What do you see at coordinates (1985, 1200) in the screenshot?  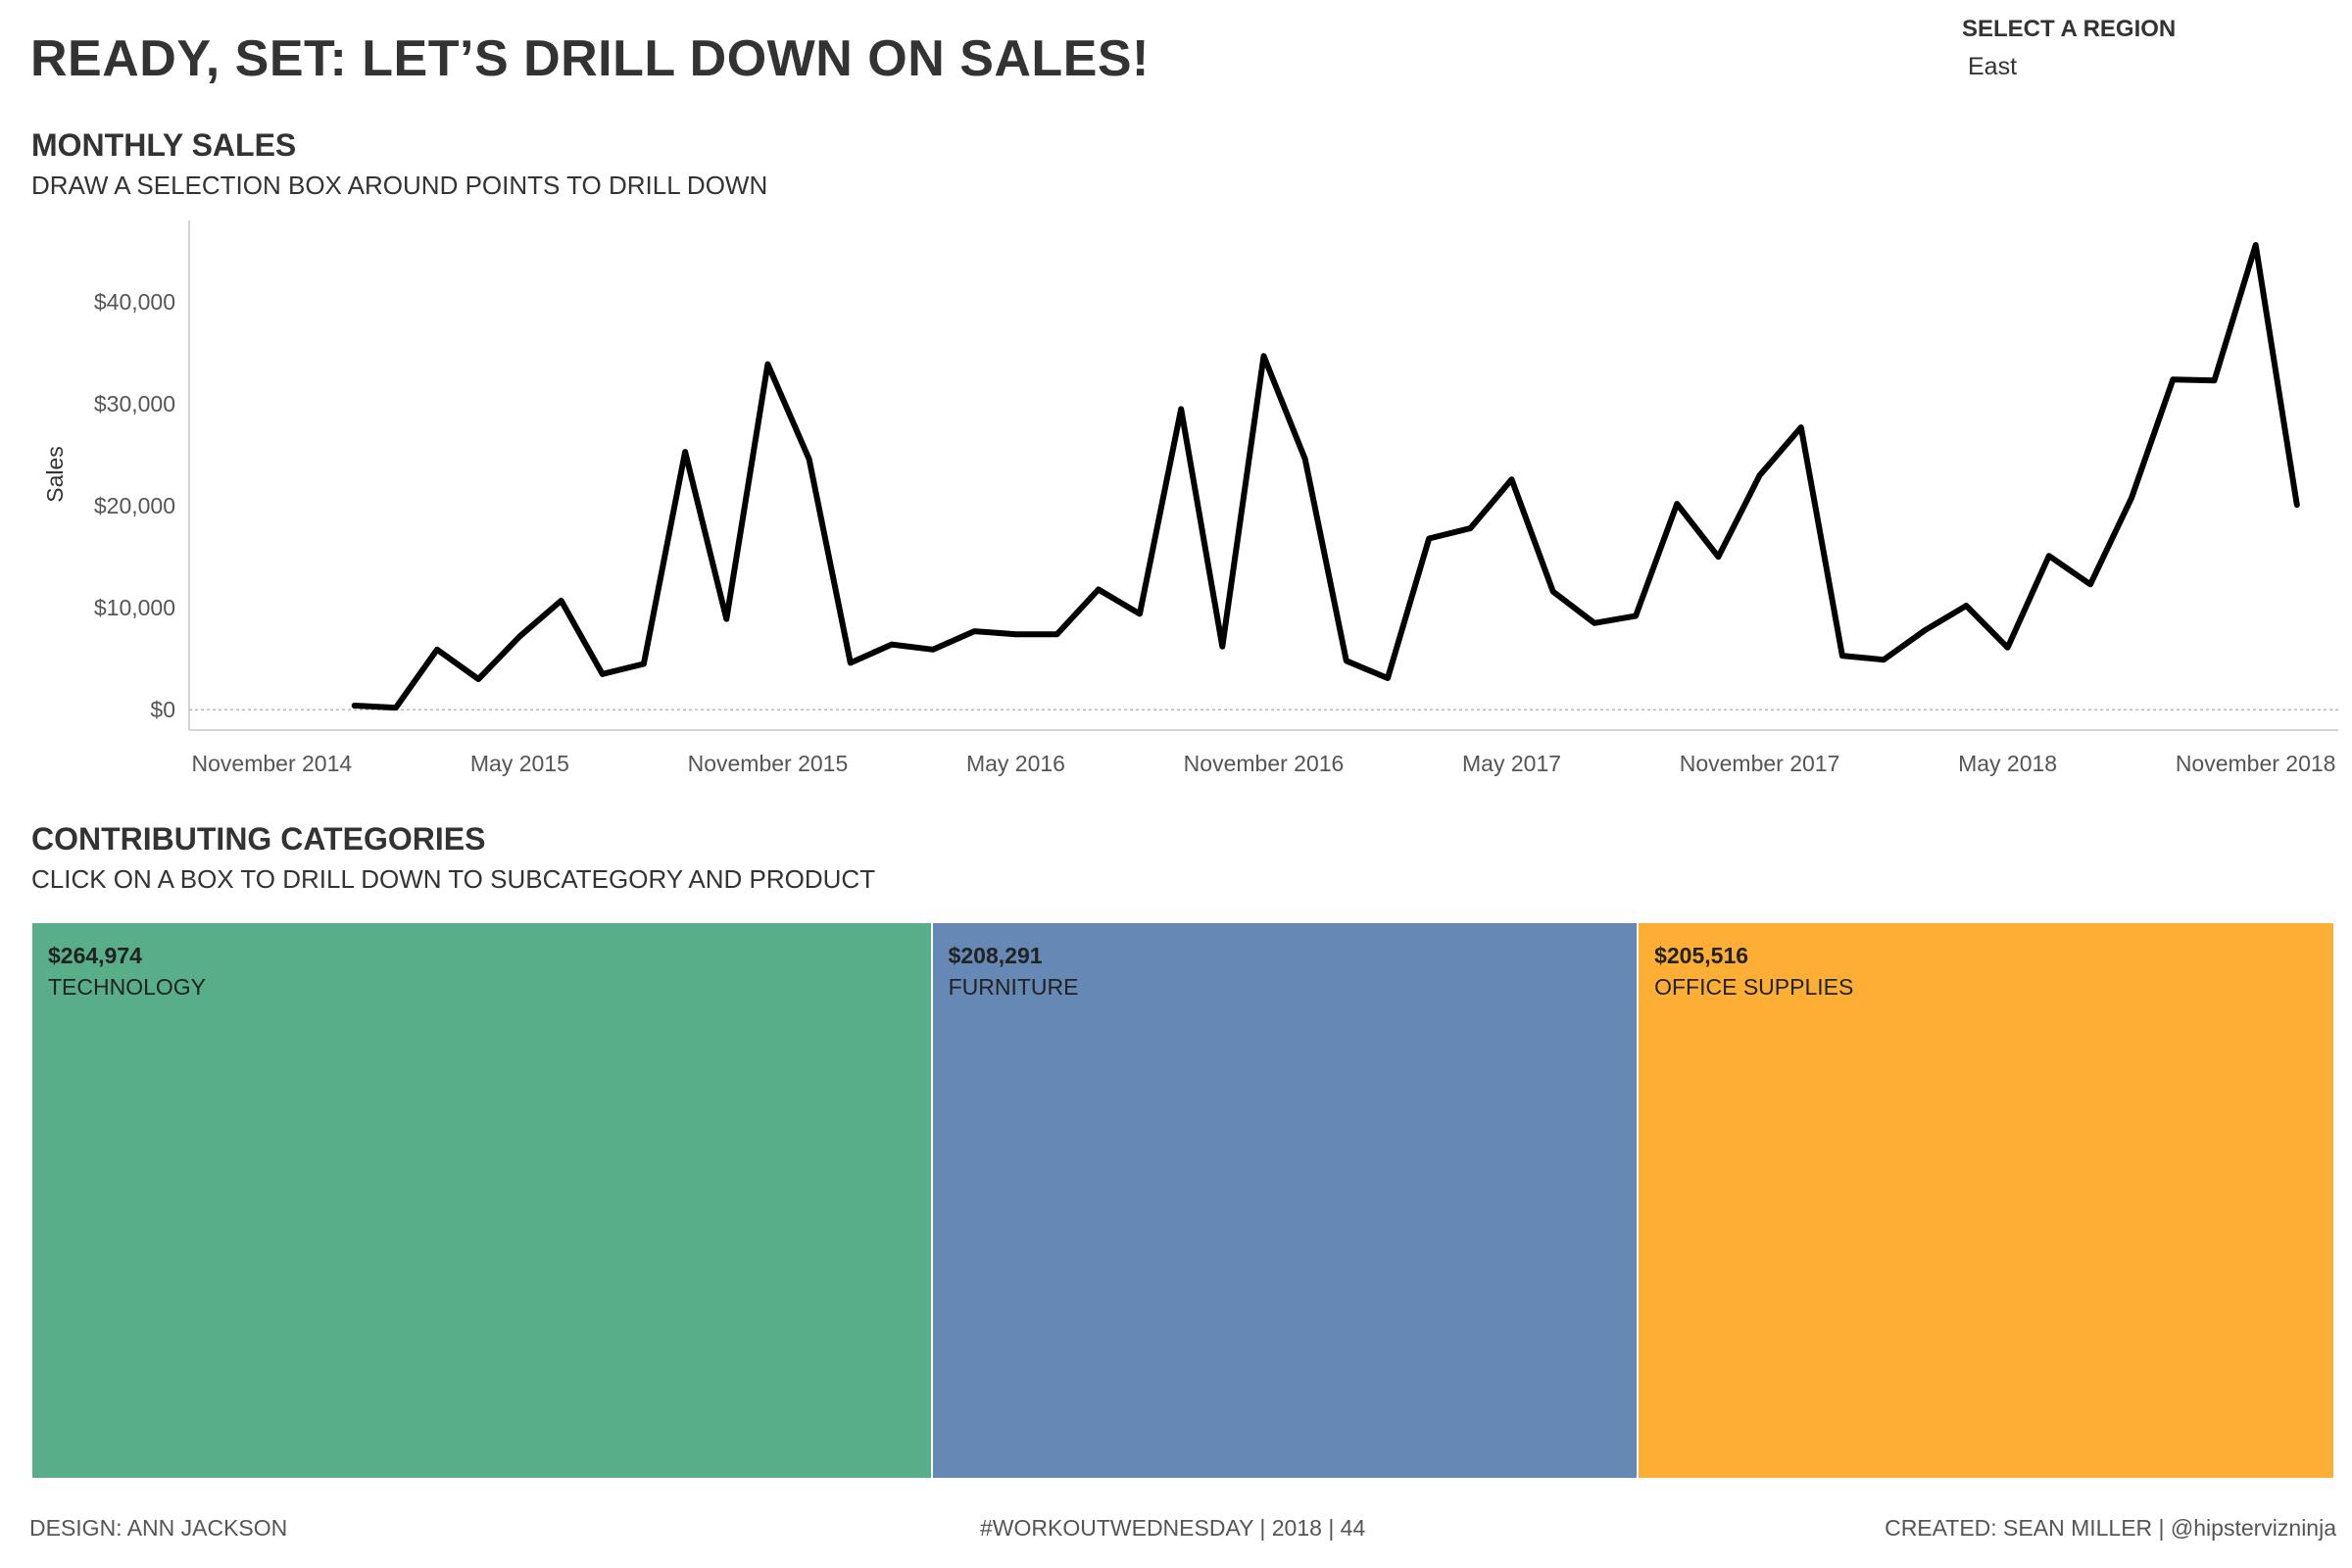 I see `category-tile-office-supplies: $205,516 OFFICE SUPPLIES` at bounding box center [1985, 1200].